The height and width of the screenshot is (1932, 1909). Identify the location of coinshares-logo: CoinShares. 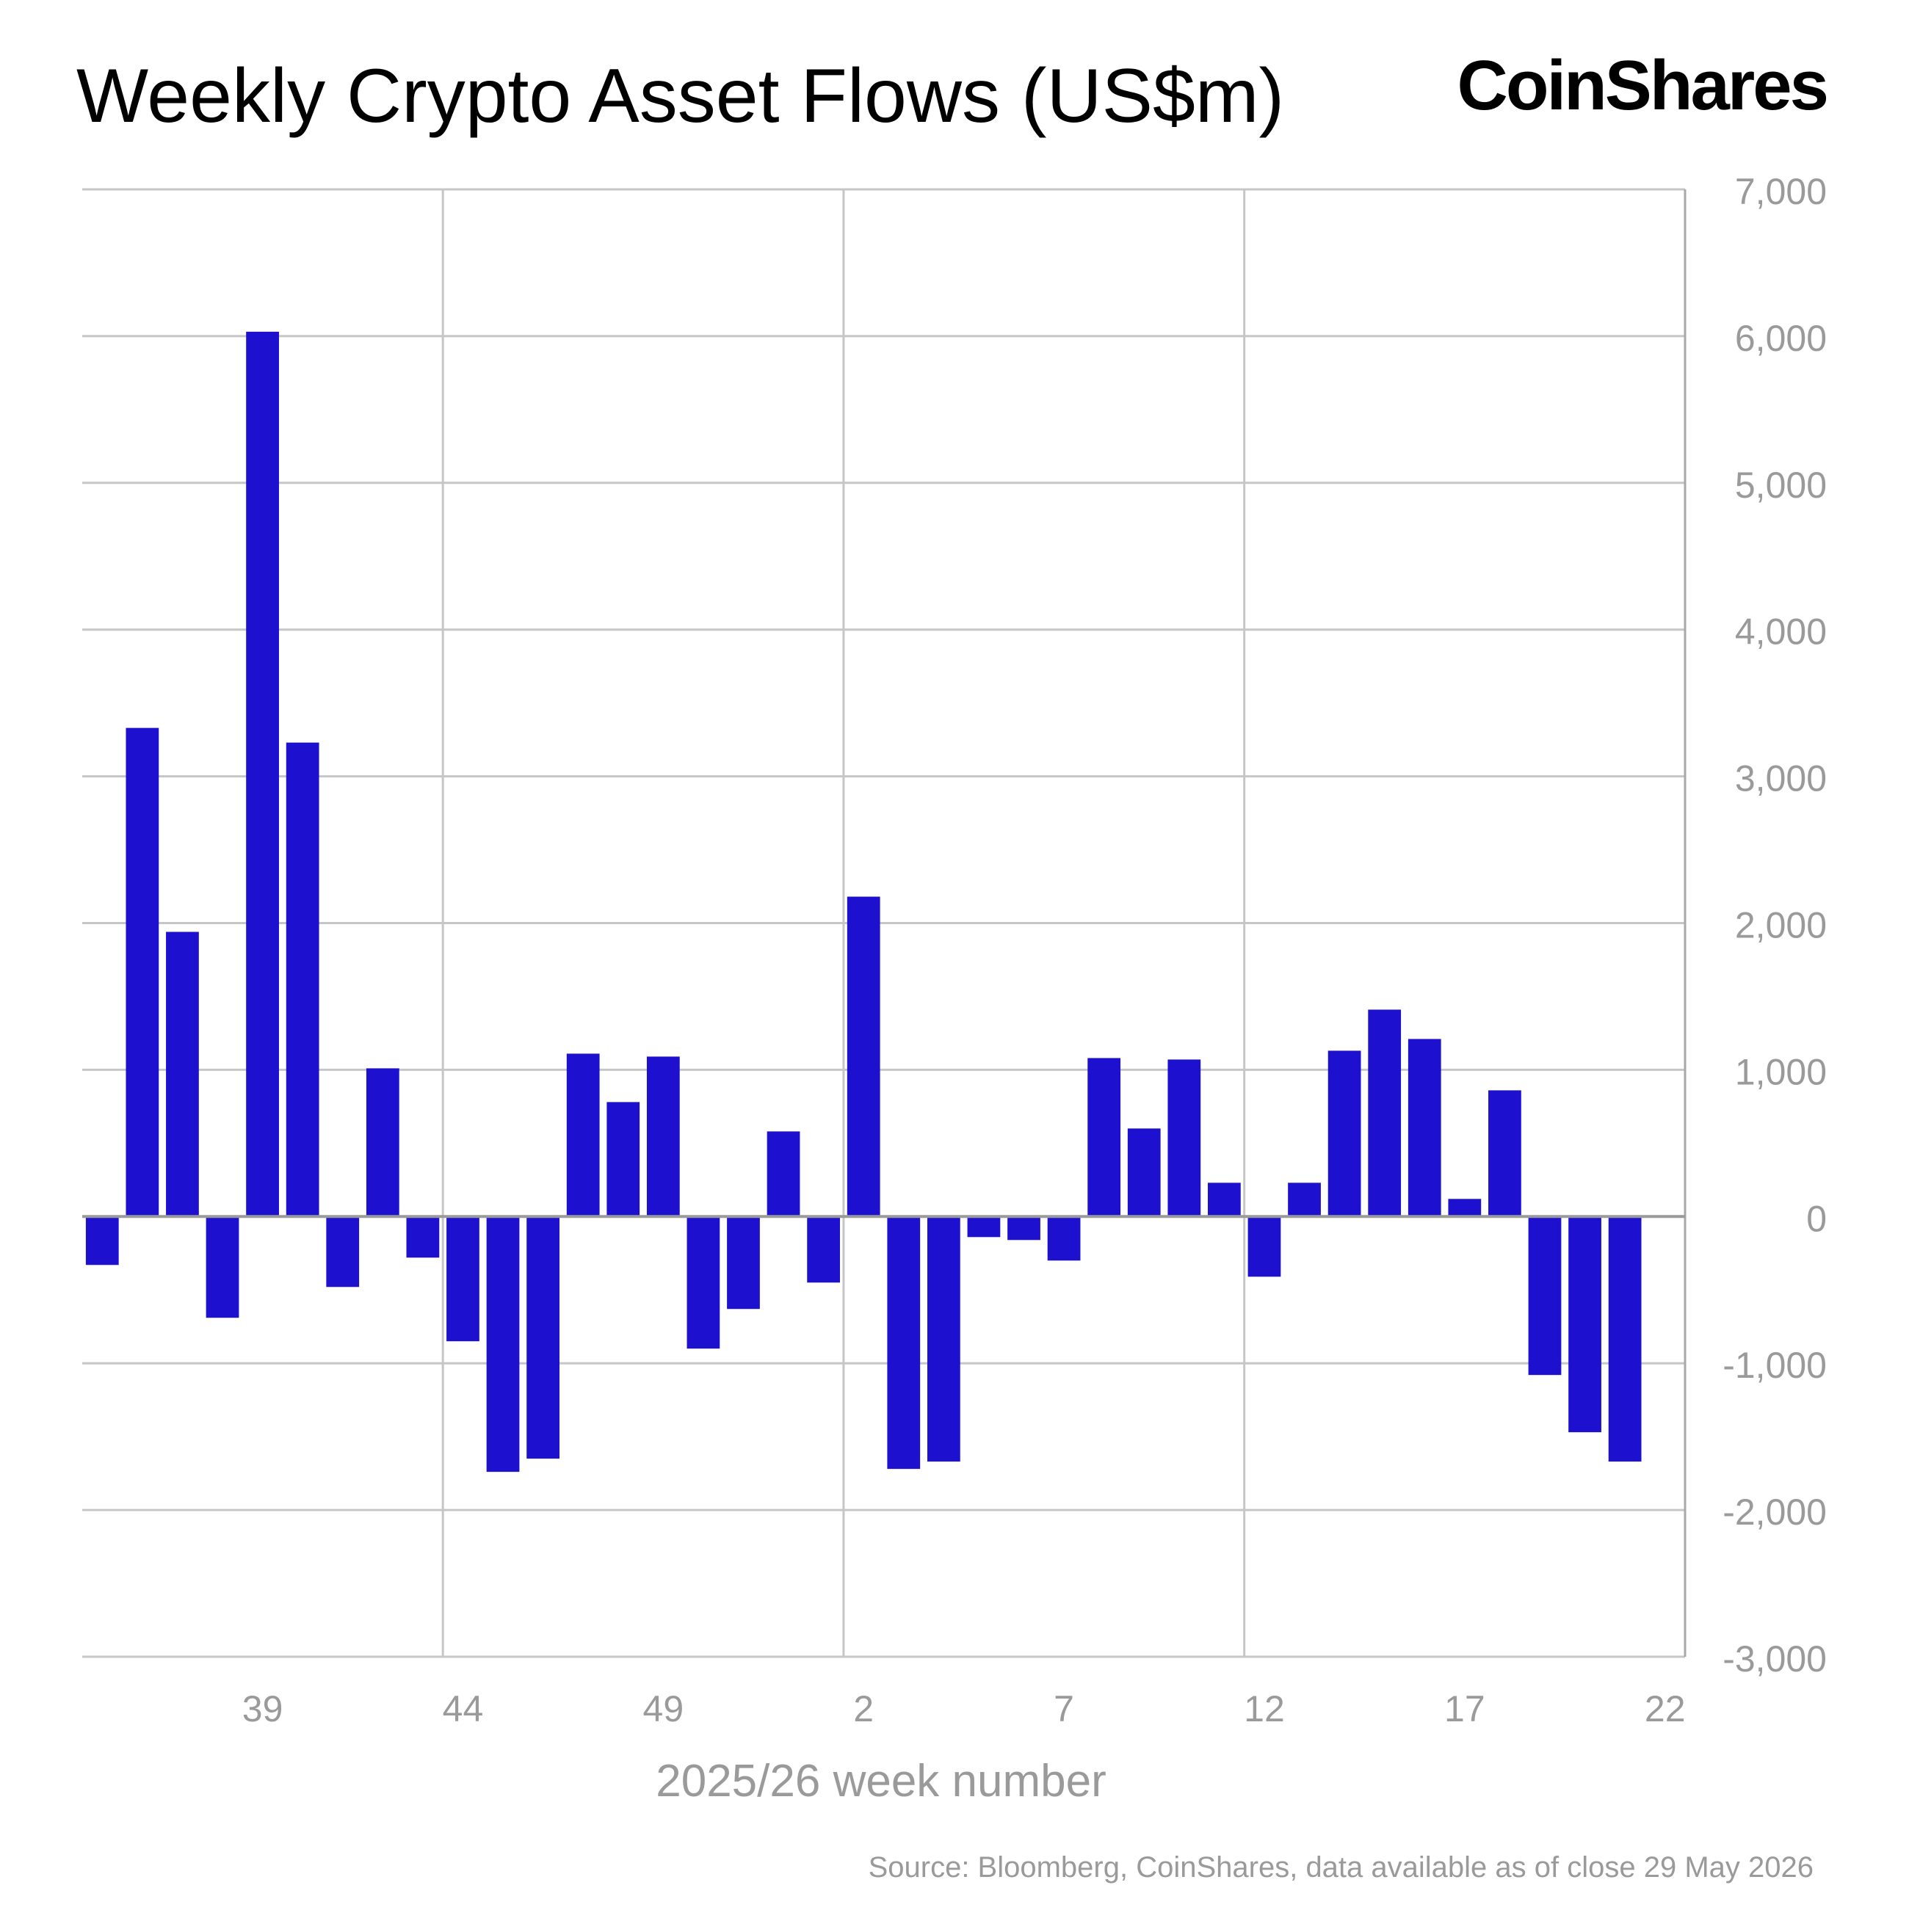
(1643, 85).